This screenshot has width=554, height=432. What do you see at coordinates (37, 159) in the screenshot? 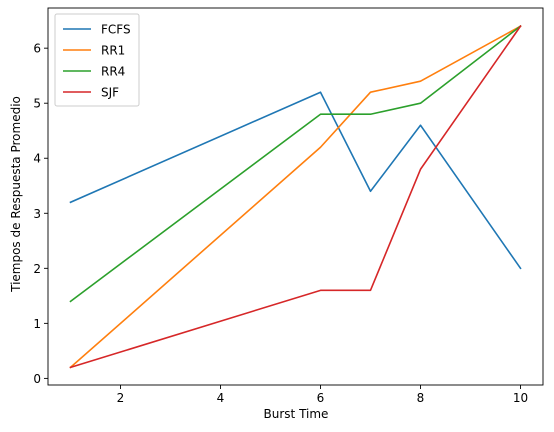
I see `y-tick-label: 4` at bounding box center [37, 159].